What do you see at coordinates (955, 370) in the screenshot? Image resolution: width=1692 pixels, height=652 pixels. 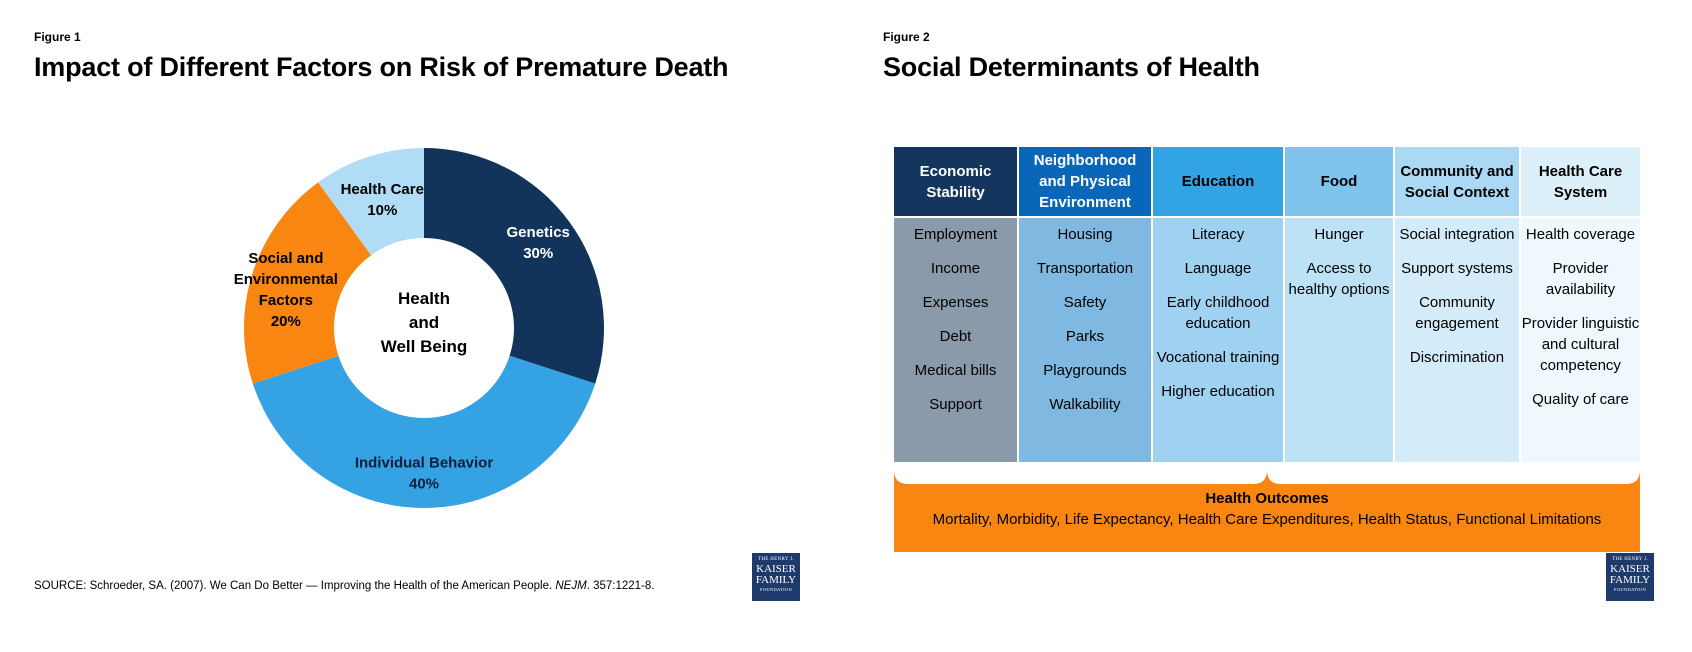 I see `determinant-item: Medical bills` at bounding box center [955, 370].